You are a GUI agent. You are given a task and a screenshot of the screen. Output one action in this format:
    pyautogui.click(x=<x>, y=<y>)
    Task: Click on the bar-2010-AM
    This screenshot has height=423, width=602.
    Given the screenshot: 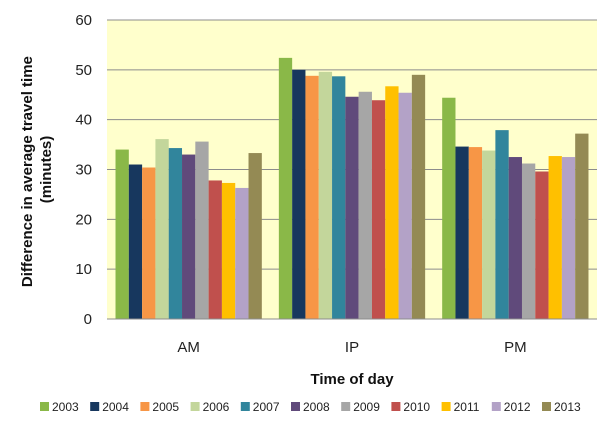 What is the action you would take?
    pyautogui.click(x=215, y=249)
    